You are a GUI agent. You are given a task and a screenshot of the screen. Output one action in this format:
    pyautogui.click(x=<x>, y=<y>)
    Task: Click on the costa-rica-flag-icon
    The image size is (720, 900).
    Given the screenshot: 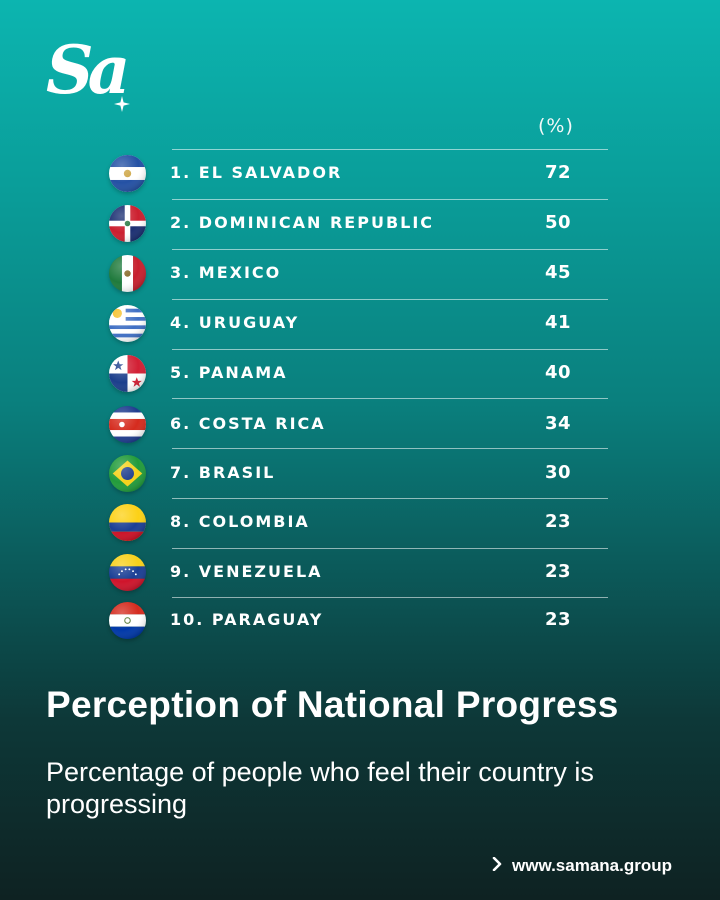 What is the action you would take?
    pyautogui.click(x=127, y=424)
    